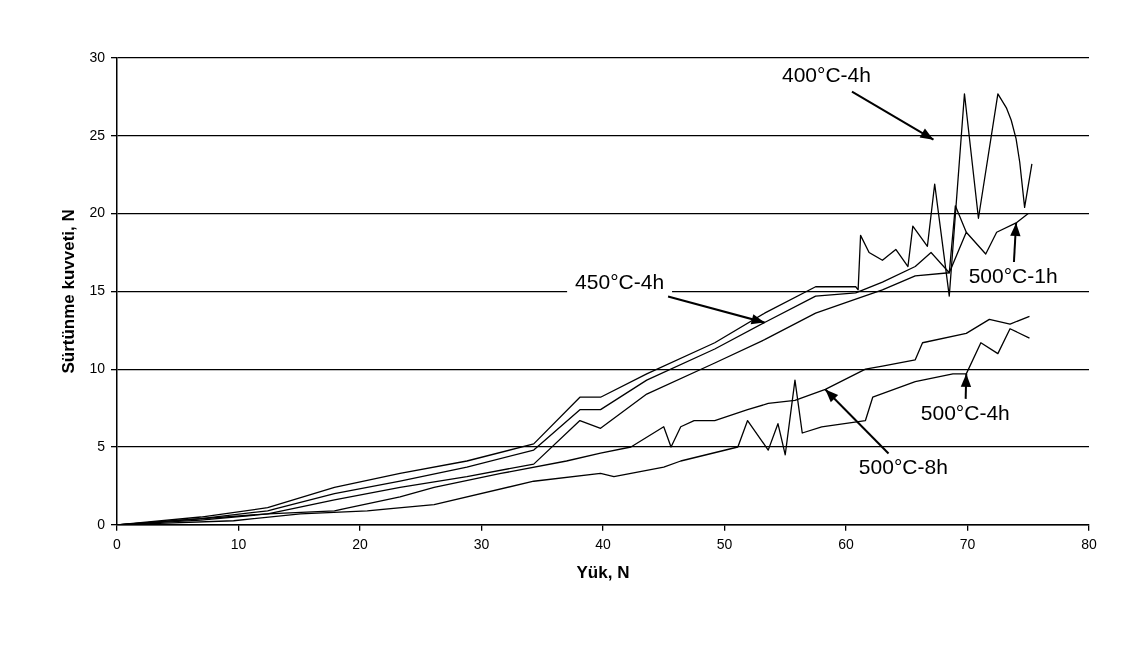 Image resolution: width=1125 pixels, height=646 pixels. I want to click on x-tick-label: 50, so click(724, 544).